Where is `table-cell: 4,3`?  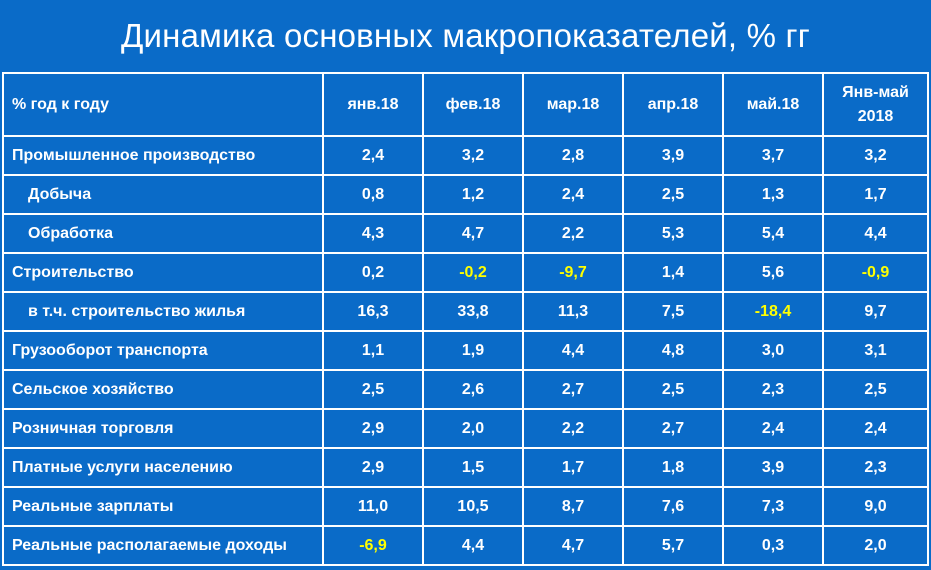
table-cell: 4,3 is located at coordinates (373, 233).